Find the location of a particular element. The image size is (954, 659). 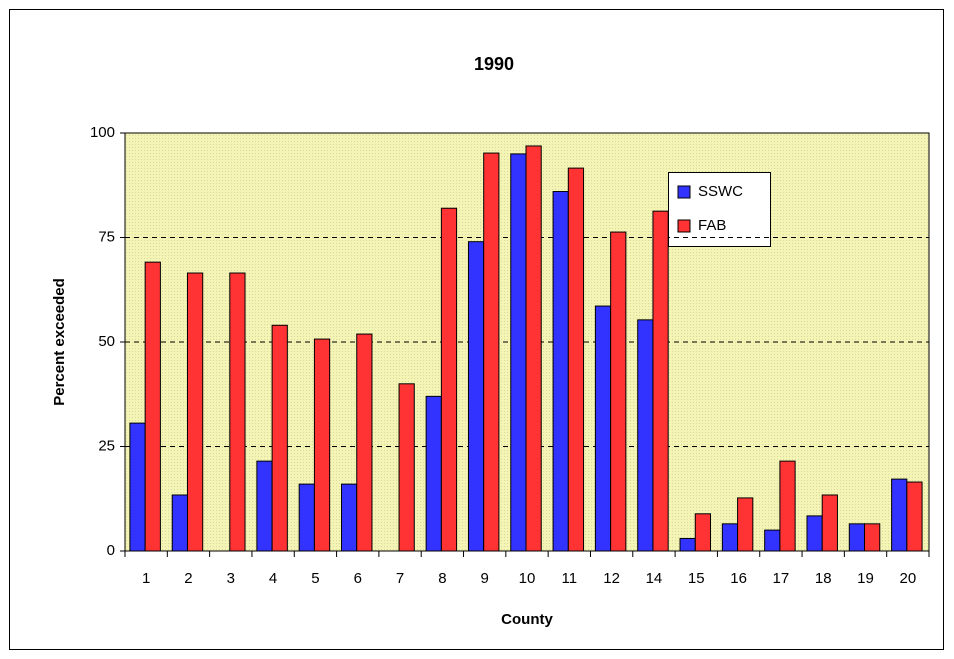

y-tick-label: 25 is located at coordinates (106, 445).